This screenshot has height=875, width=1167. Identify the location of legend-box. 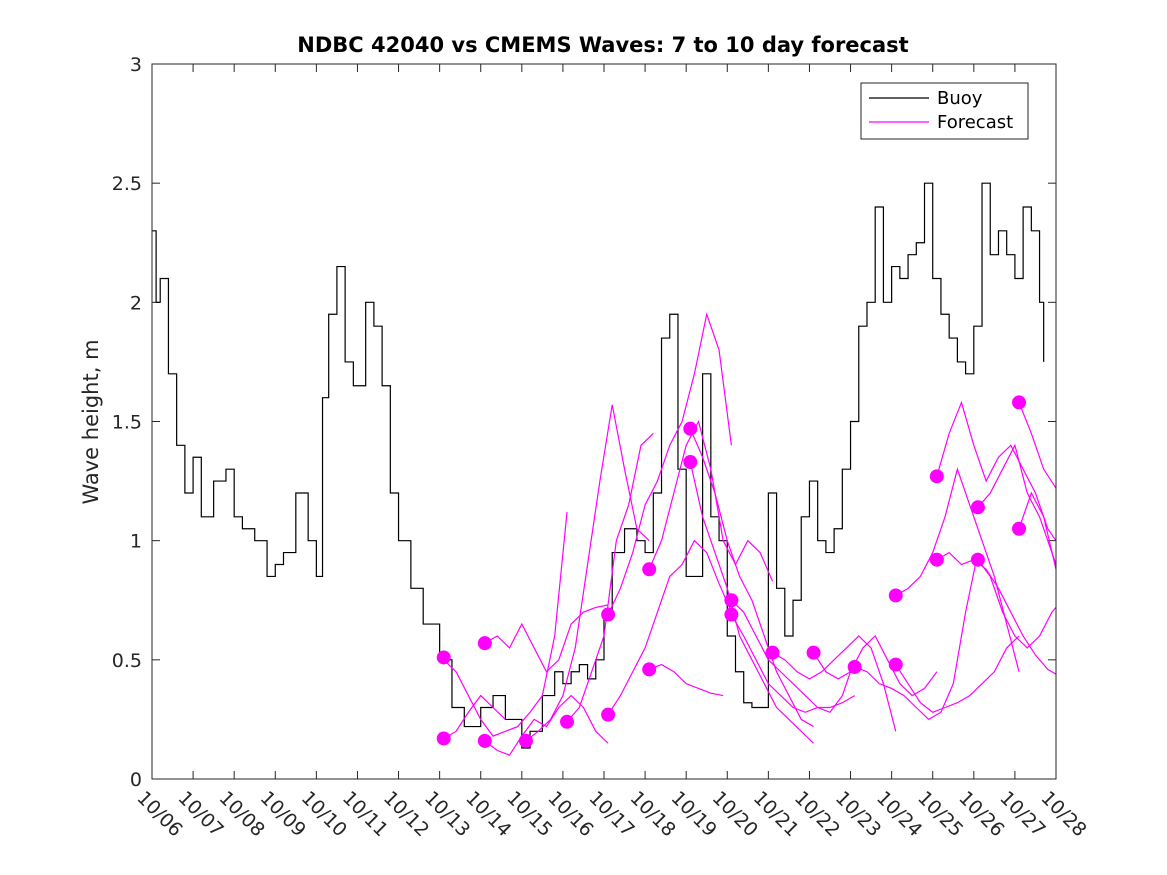
(944, 111).